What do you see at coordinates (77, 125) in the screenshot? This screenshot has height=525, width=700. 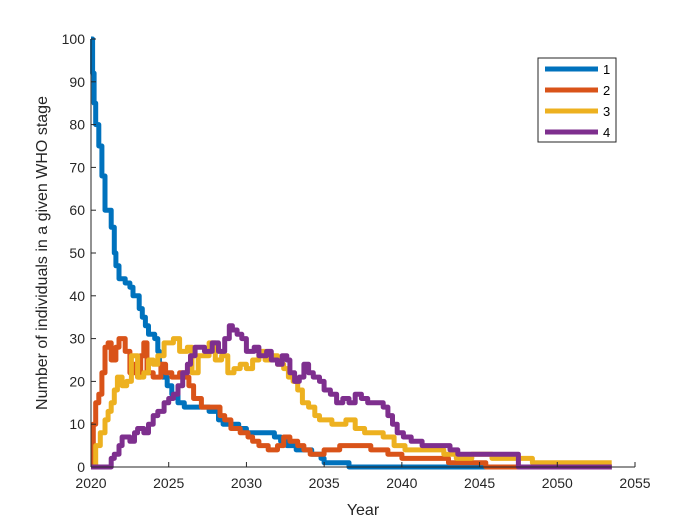 I see `y-tick-label: 80` at bounding box center [77, 125].